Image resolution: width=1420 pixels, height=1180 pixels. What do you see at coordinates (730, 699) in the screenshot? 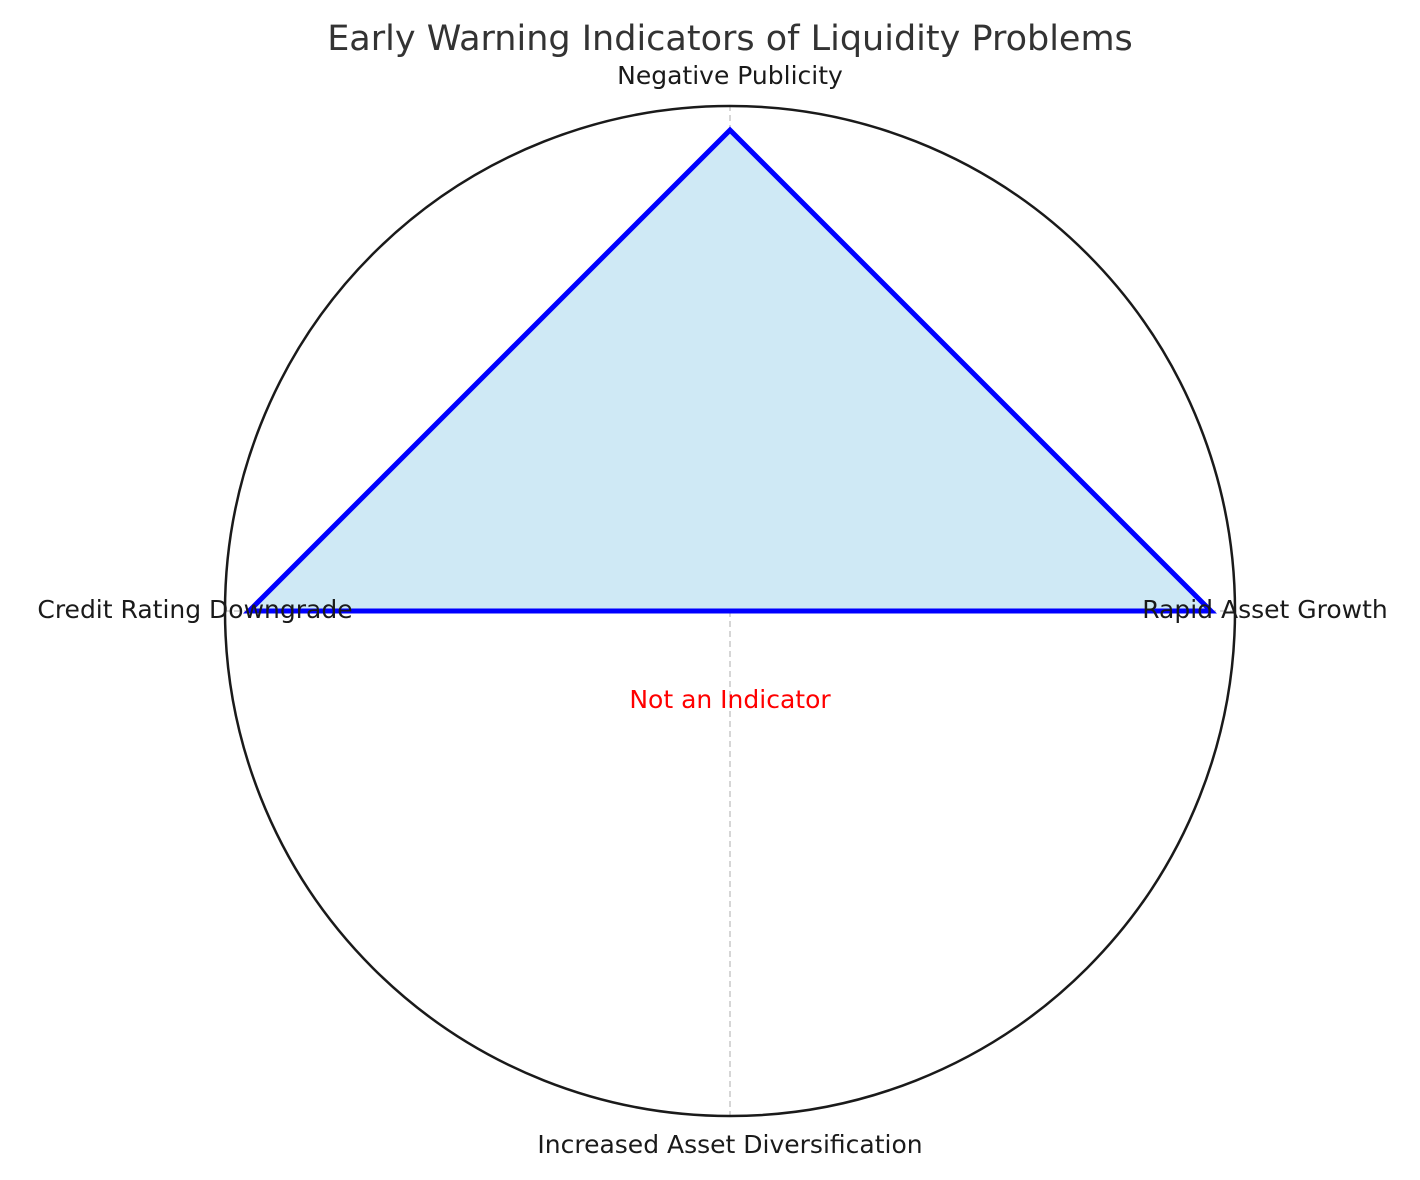
I see `annotation-not-an-indicator: Not an Indicator` at bounding box center [730, 699].